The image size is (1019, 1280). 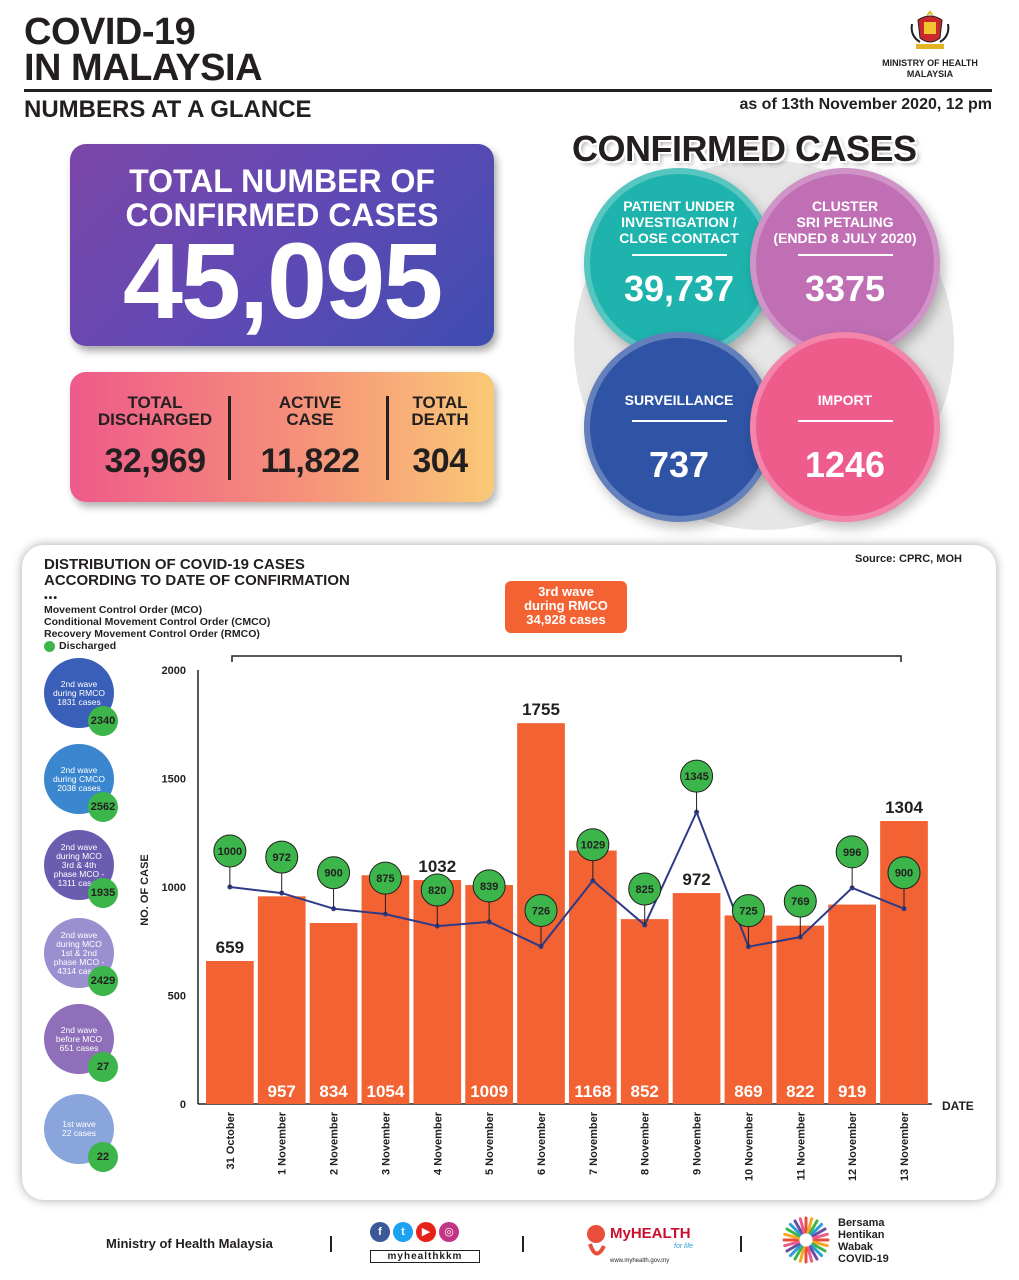 What do you see at coordinates (542, 1143) in the screenshot?
I see `x-tick-label: 6 November` at bounding box center [542, 1143].